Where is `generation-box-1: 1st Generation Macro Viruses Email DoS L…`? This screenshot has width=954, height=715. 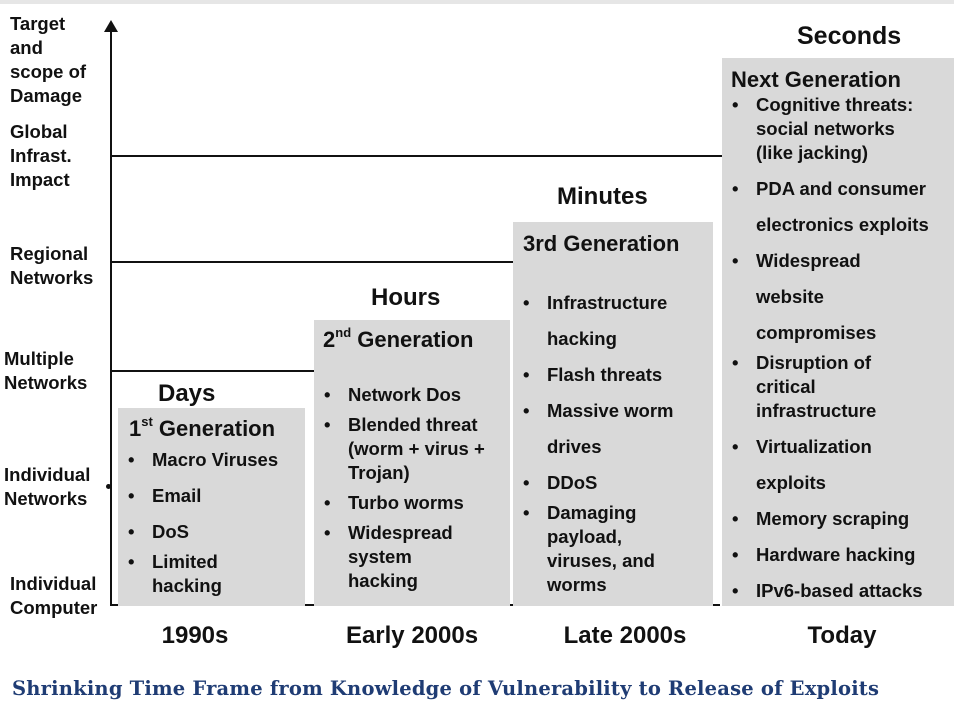 generation-box-1: 1st Generation Macro Viruses Email DoS L… is located at coordinates (211, 507).